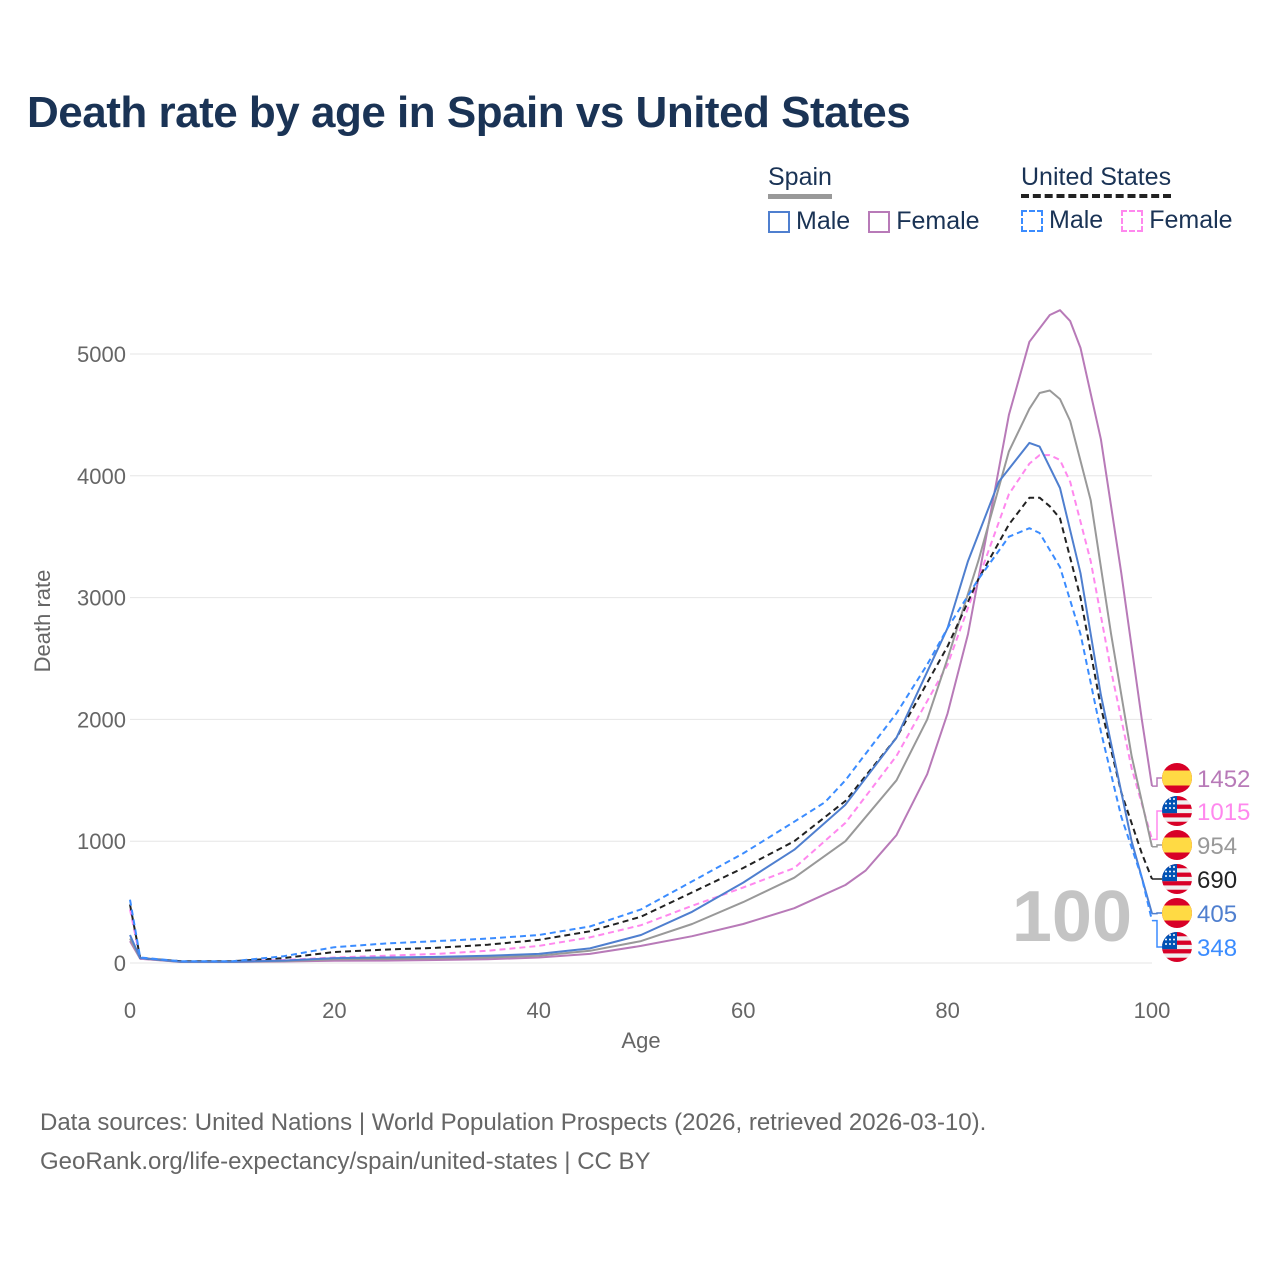  Describe the element at coordinates (743, 1010) in the screenshot. I see `x-tick-label: 60` at that location.